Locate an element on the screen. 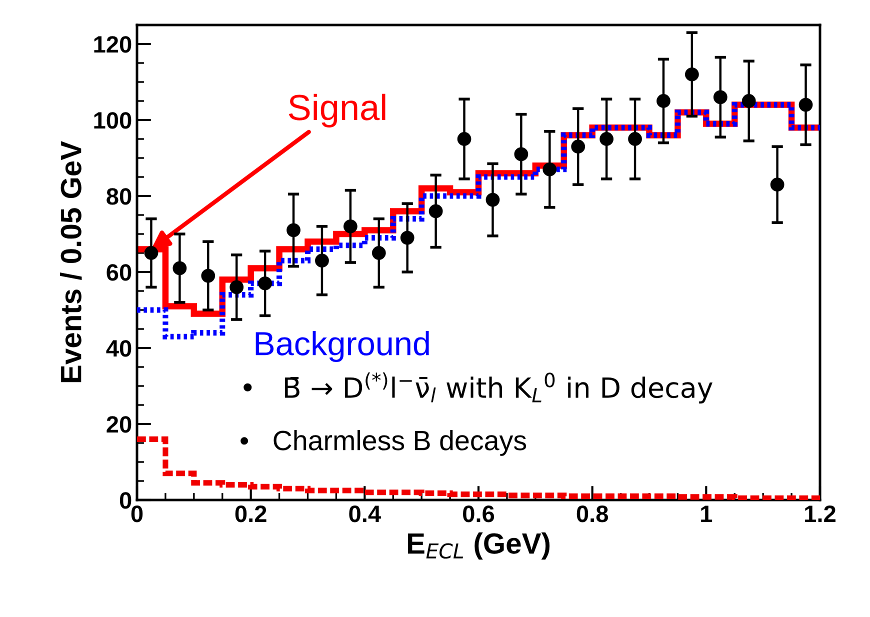 The width and height of the screenshot is (870, 617). x-axis-title: E$_{ECL}$ (GeV) is located at coordinates (479, 546).